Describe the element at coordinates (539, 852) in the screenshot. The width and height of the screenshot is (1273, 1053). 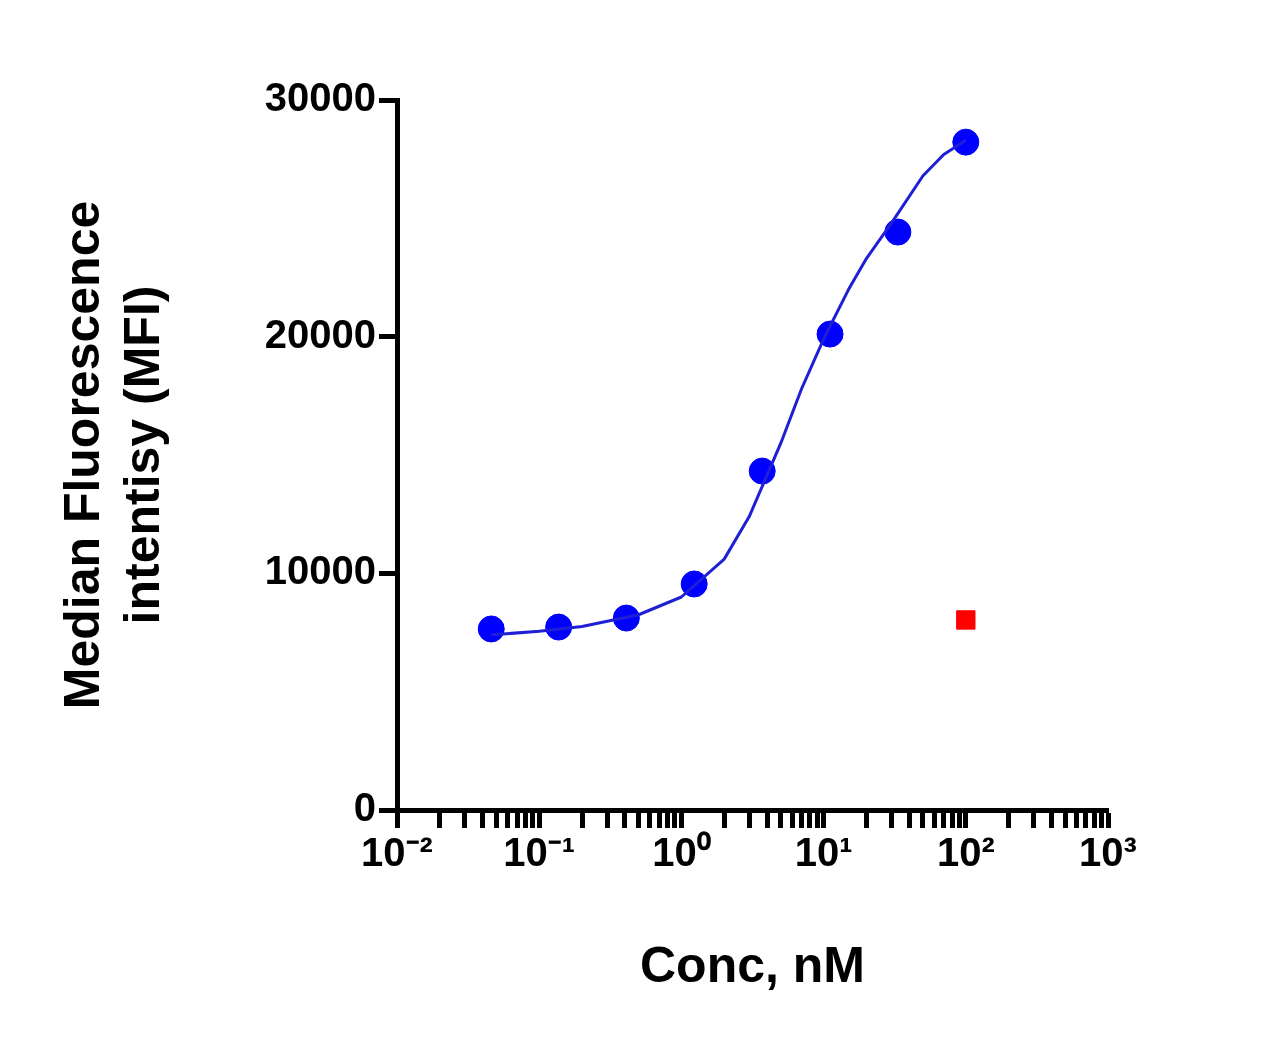
I see `x-tick-label: 10⁻¹` at that location.